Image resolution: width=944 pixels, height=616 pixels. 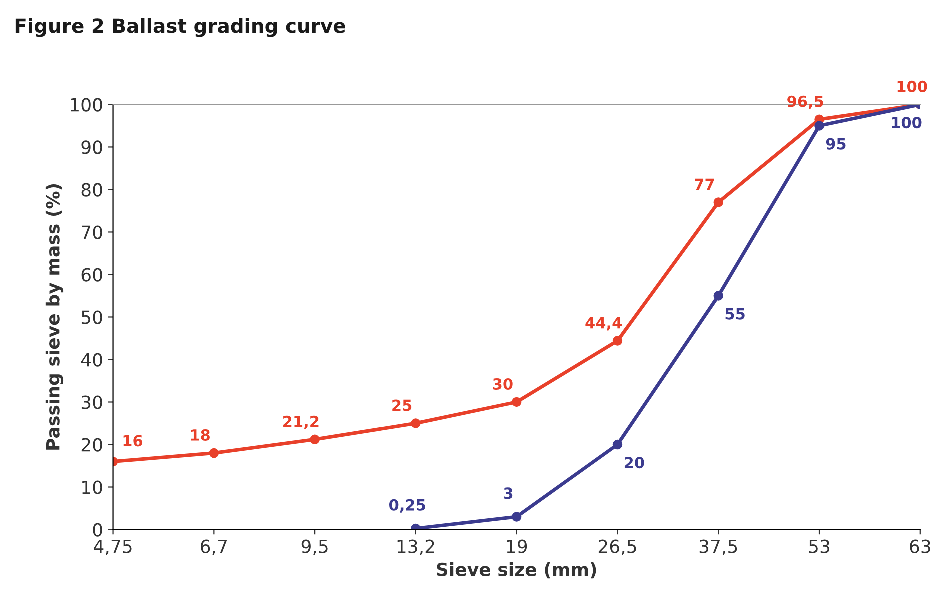 What do you see at coordinates (508, 494) in the screenshot?
I see `data-label: 3` at bounding box center [508, 494].